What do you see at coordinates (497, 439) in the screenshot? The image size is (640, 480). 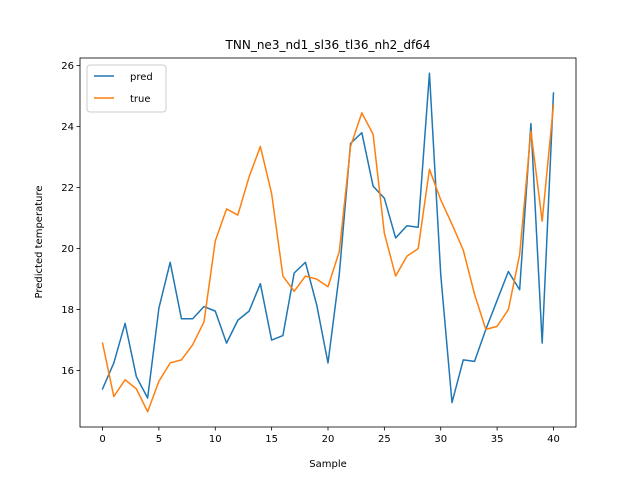 I see `x-tick-label: 35` at bounding box center [497, 439].